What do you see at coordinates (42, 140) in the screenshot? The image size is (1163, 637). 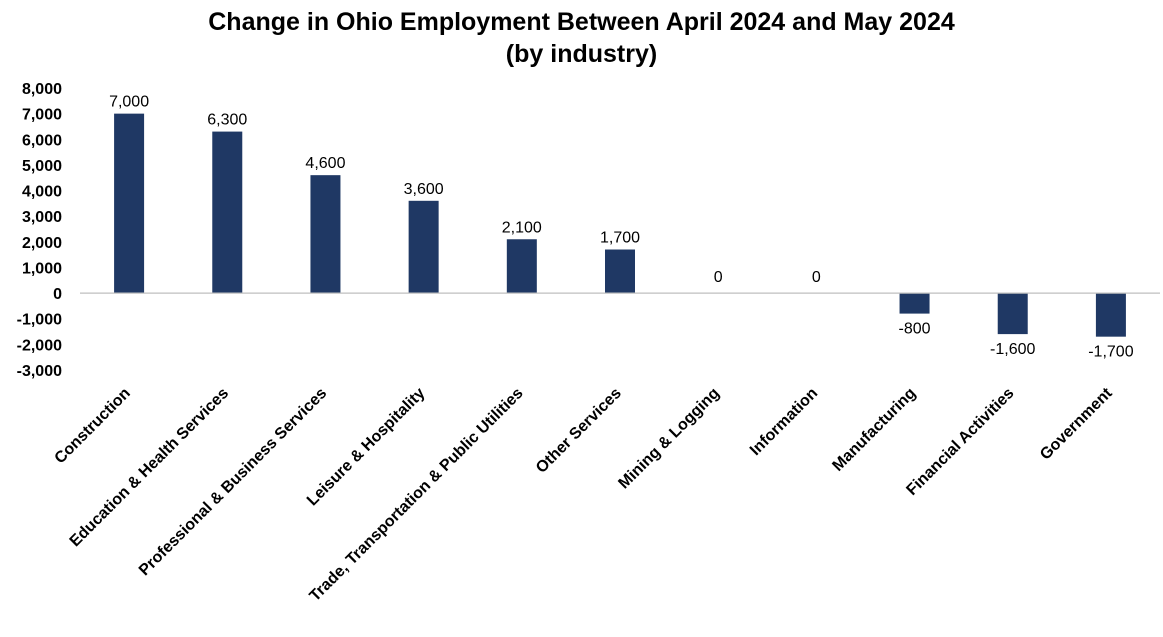 I see `y-tick-label: 6,000` at bounding box center [42, 140].